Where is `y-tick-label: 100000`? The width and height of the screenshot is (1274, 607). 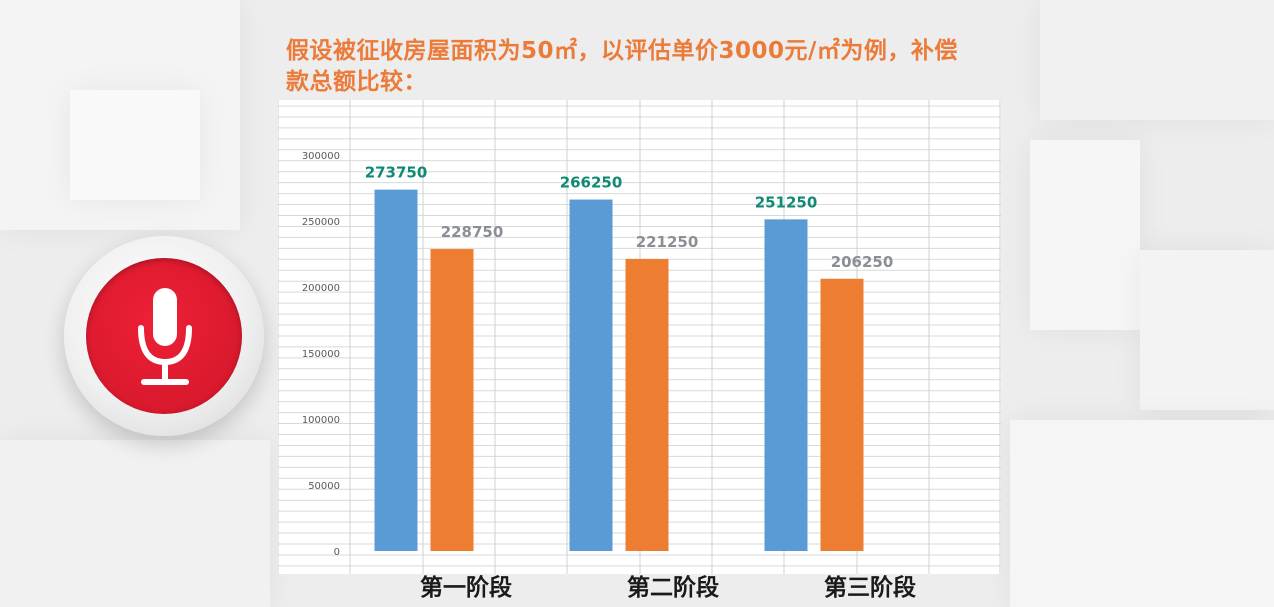 y-tick-label: 100000 is located at coordinates (321, 420).